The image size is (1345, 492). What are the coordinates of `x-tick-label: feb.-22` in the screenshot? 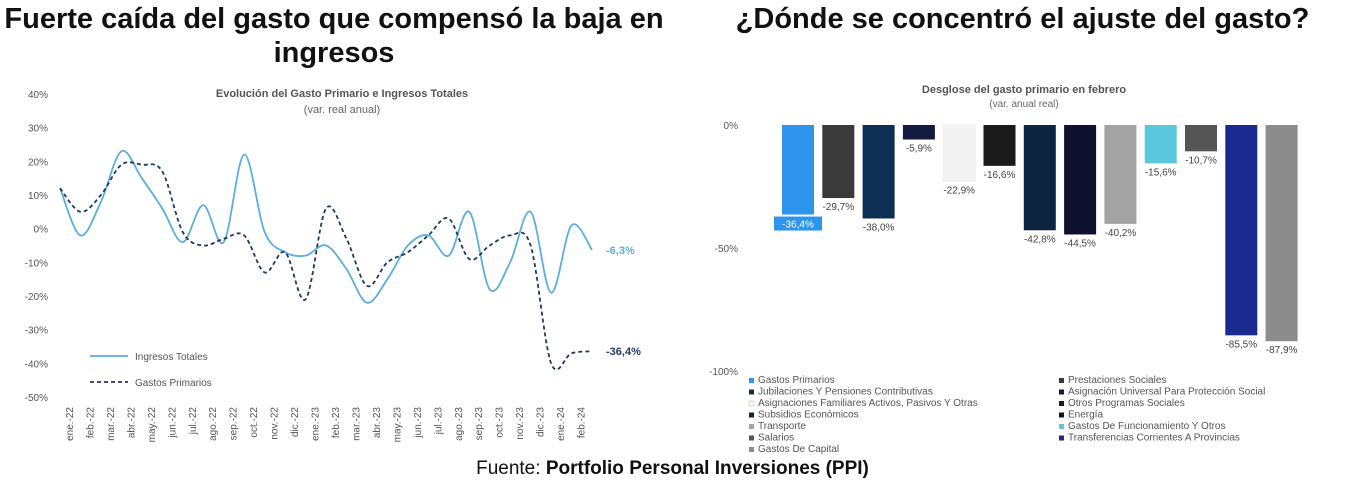 It's located at (90, 423).